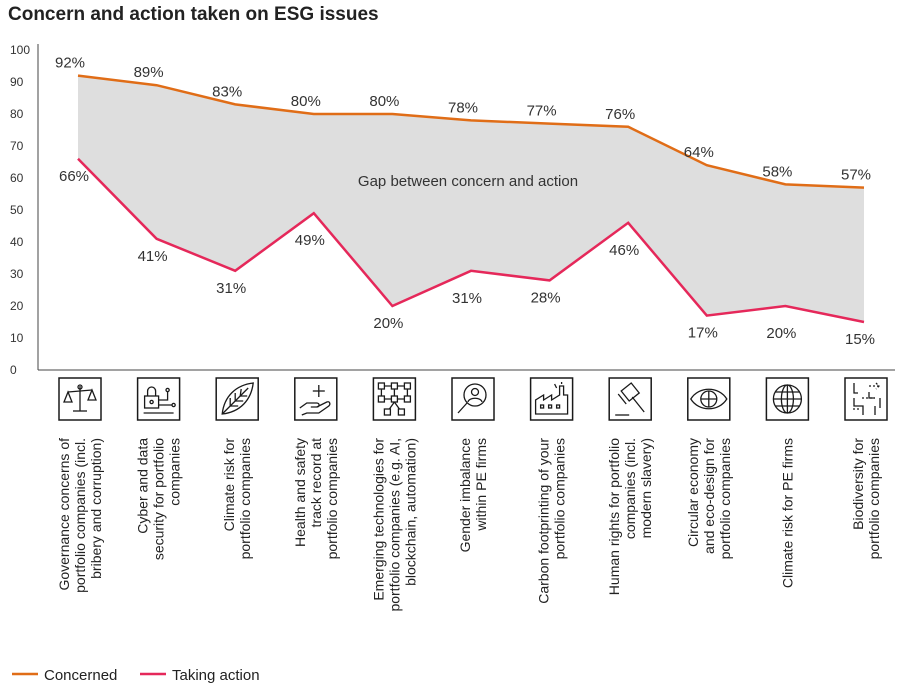  Describe the element at coordinates (542, 111) in the screenshot. I see `concerned-data-label: 77%` at that location.